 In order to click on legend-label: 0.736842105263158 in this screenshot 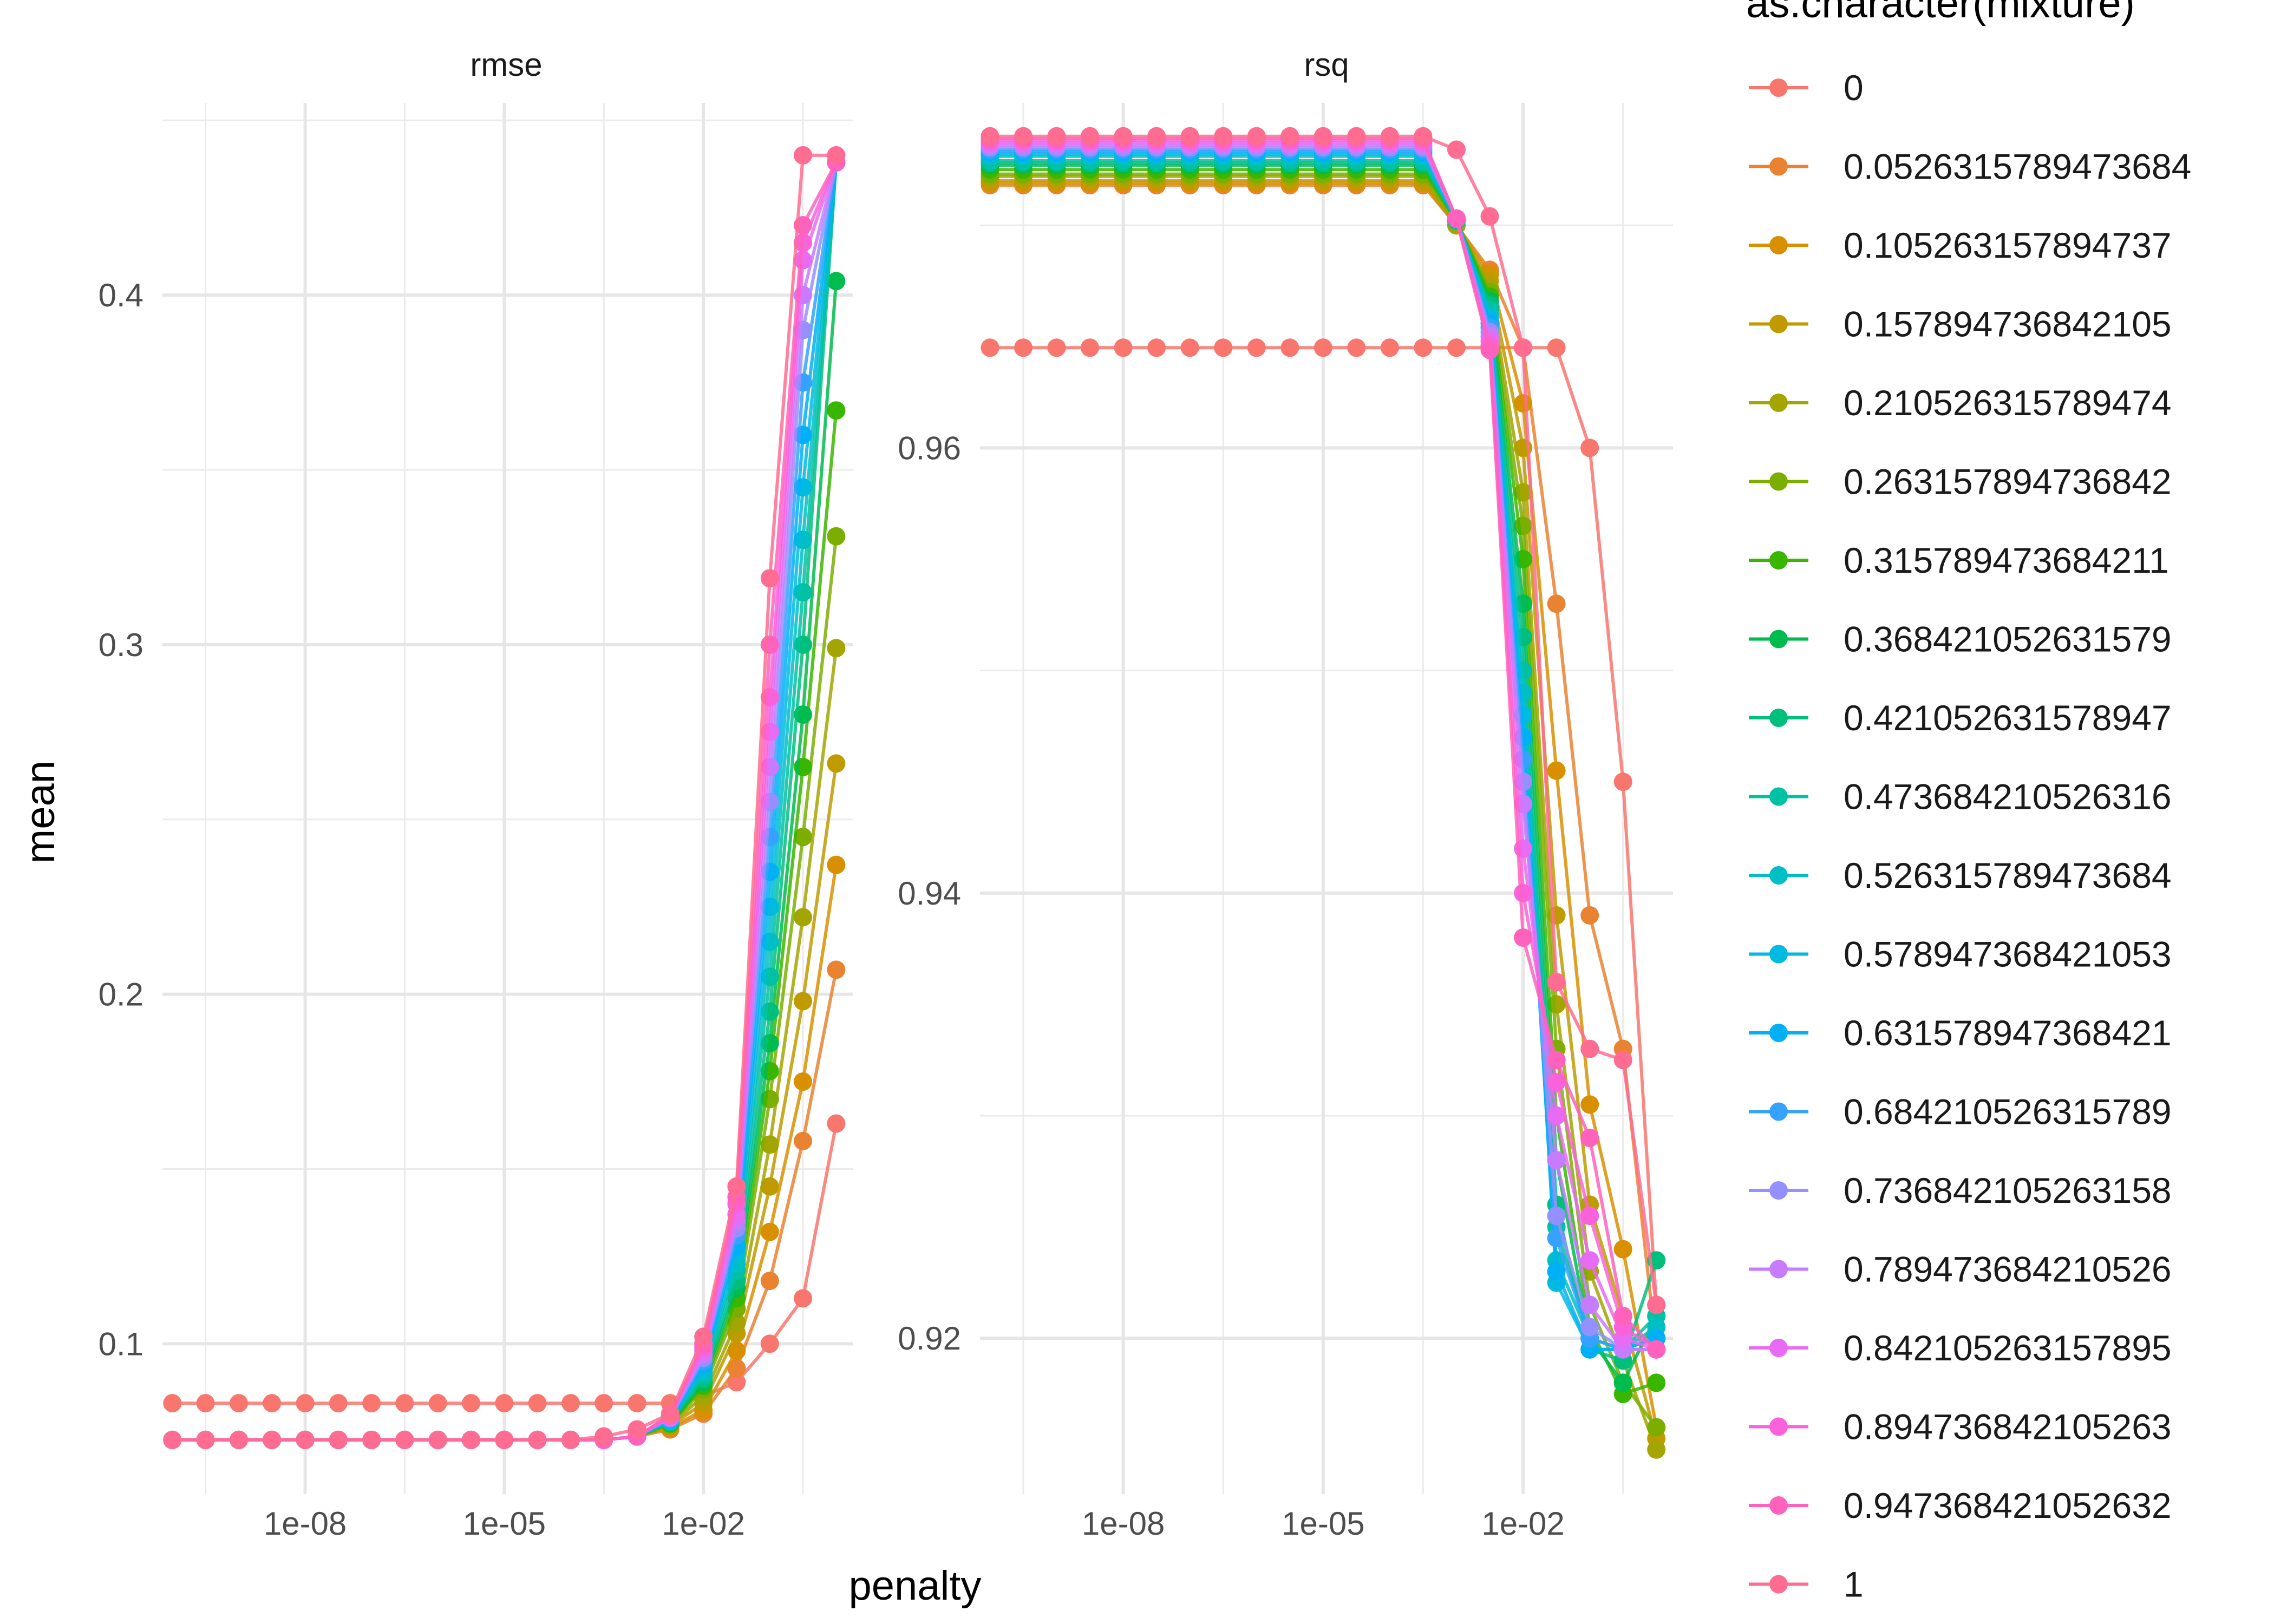, I will do `click(2008, 1190)`.